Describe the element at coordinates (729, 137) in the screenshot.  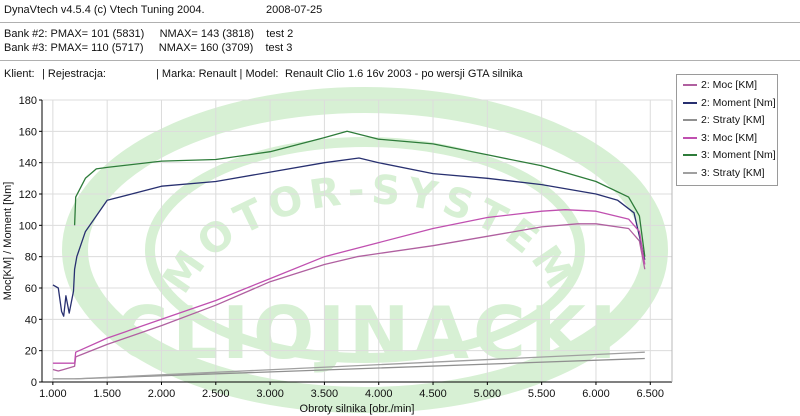
I see `legend-label-4: 3: Moc [KM]` at that location.